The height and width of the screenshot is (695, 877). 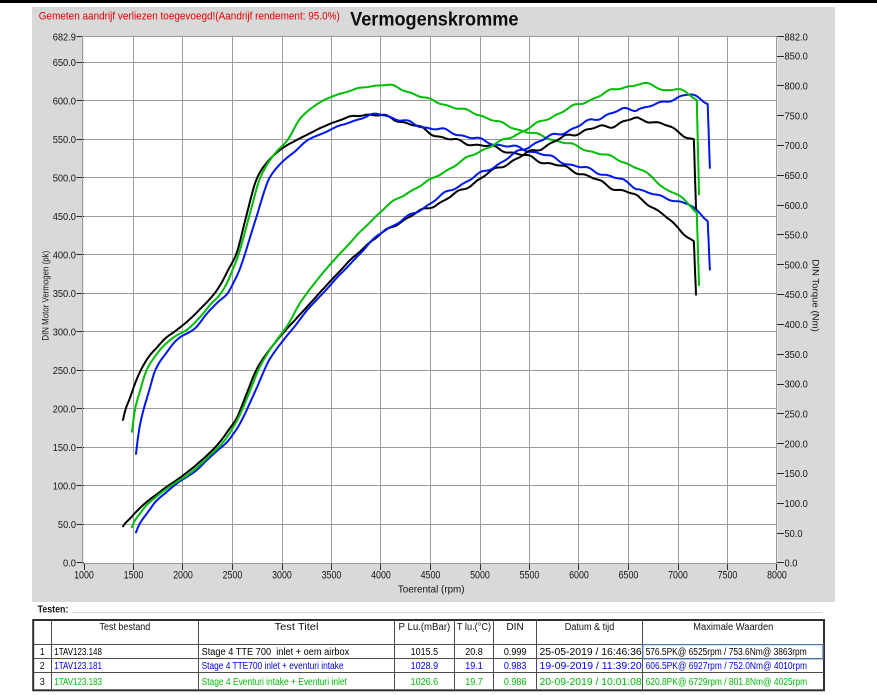 What do you see at coordinates (579, 576) in the screenshot?
I see `svg-text: 6000` at bounding box center [579, 576].